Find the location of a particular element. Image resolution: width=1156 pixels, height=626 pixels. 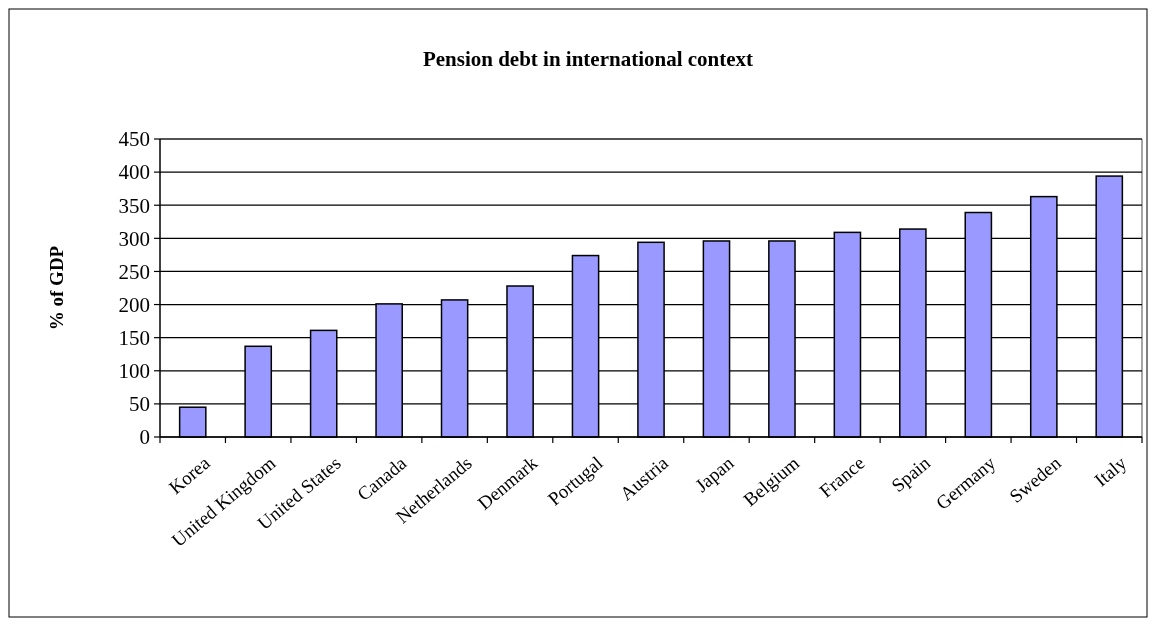

y-tick-label: 150 is located at coordinates (134, 338).